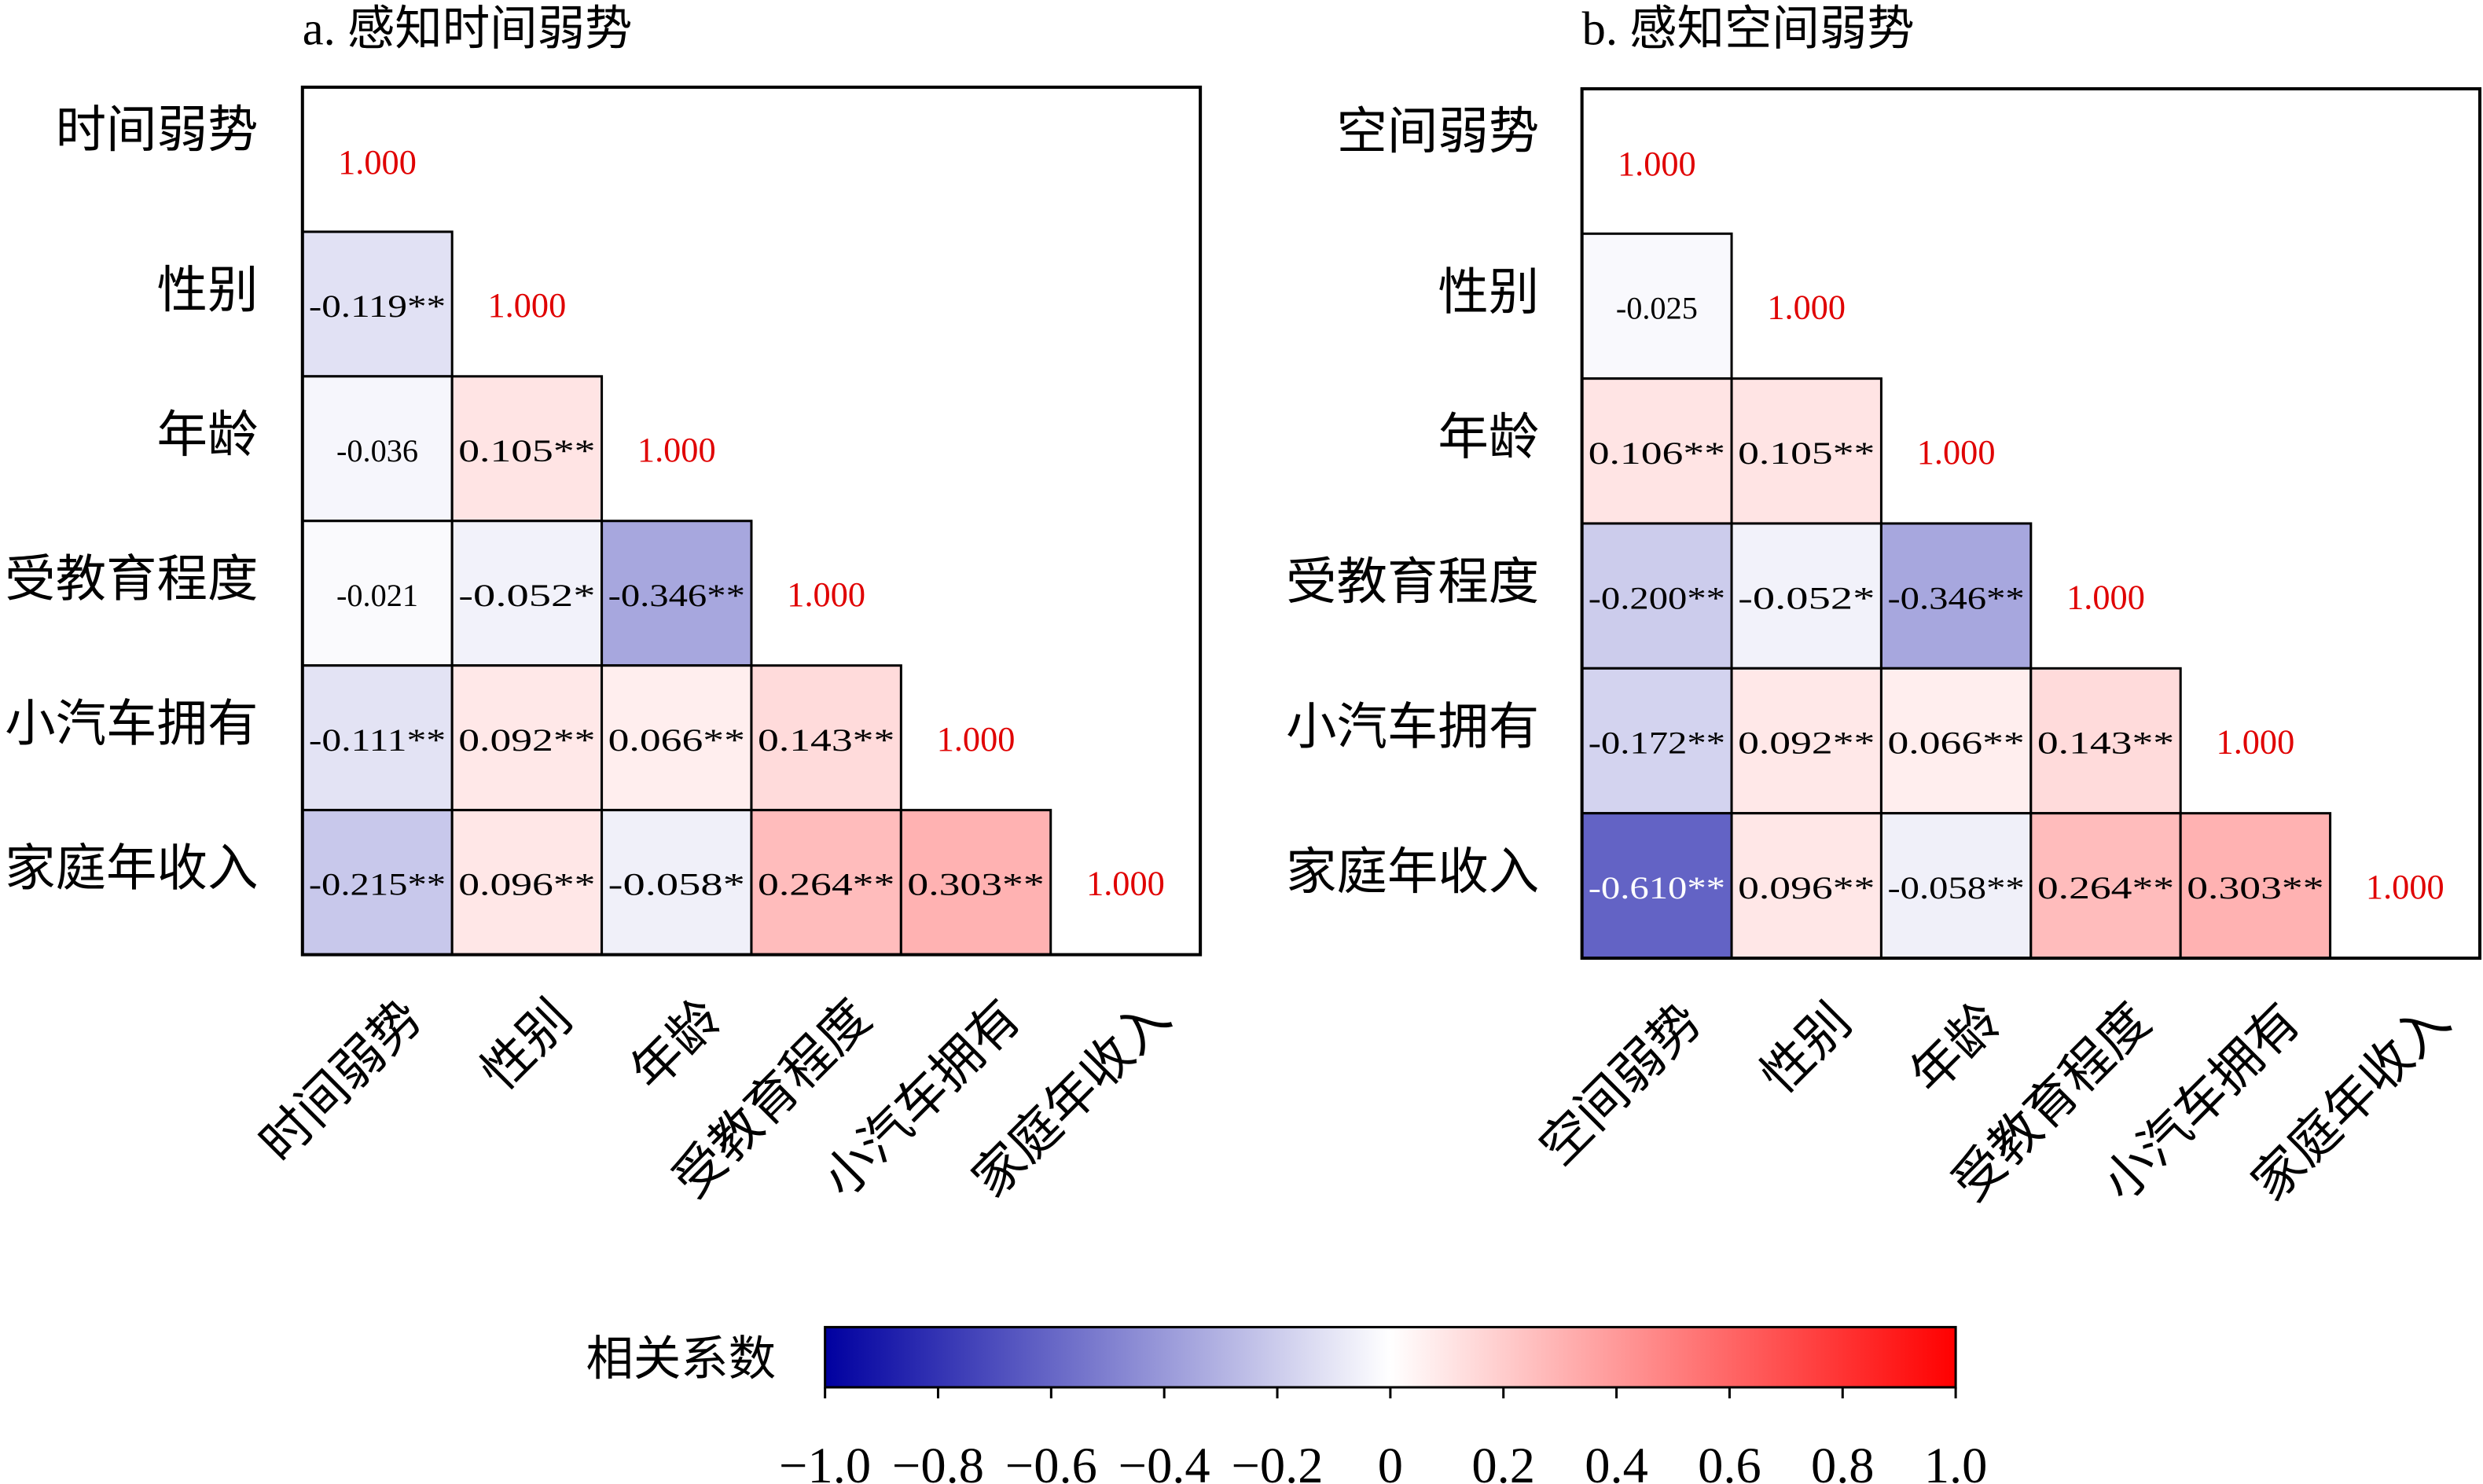 Image resolution: width=2483 pixels, height=1484 pixels. I want to click on cell-value-label: -0.058**, so click(1955, 888).